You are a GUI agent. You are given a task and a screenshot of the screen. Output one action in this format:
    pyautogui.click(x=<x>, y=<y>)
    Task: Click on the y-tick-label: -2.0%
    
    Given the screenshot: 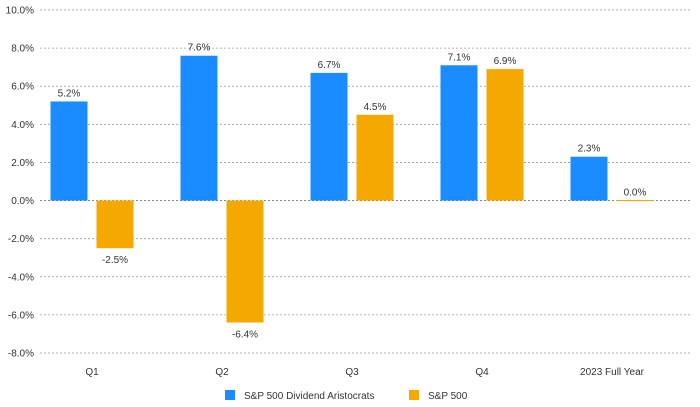 What is the action you would take?
    pyautogui.click(x=21, y=239)
    